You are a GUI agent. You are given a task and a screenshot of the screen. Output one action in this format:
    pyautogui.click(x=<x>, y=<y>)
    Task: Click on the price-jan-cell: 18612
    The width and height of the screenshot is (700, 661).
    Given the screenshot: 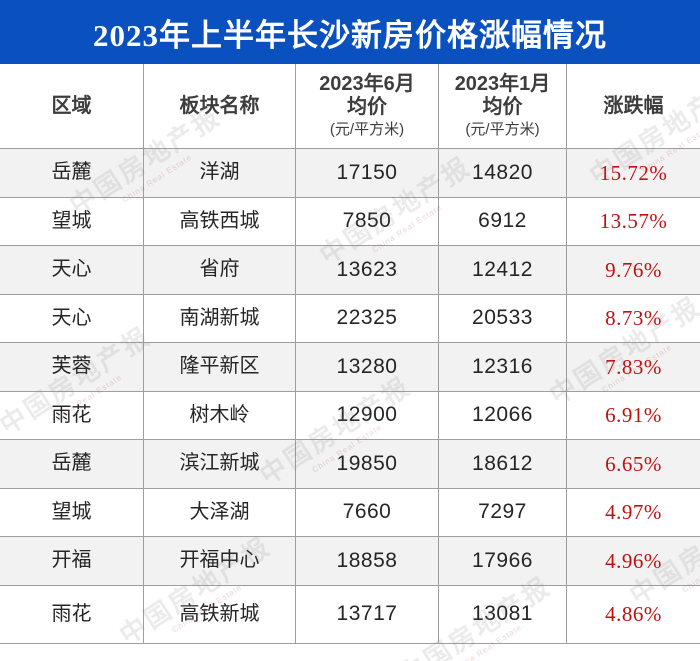 What is the action you would take?
    pyautogui.click(x=502, y=464)
    